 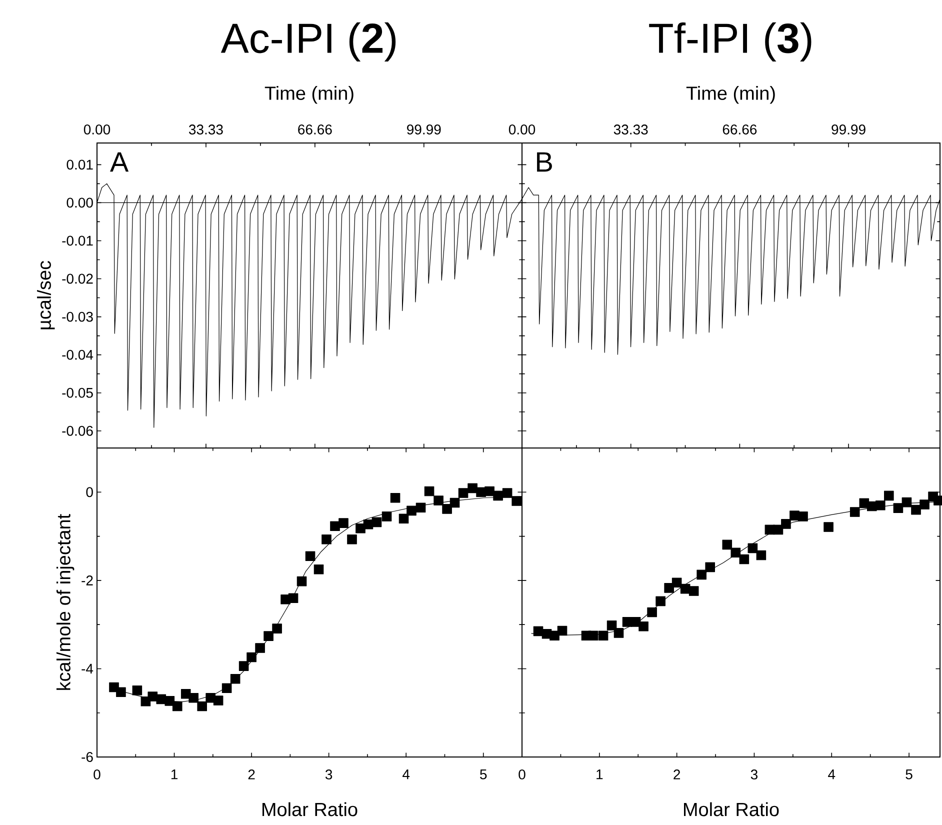 What do you see at coordinates (65, 602) in the screenshot?
I see `y-axis-title: kcal/mole of injectant` at bounding box center [65, 602].